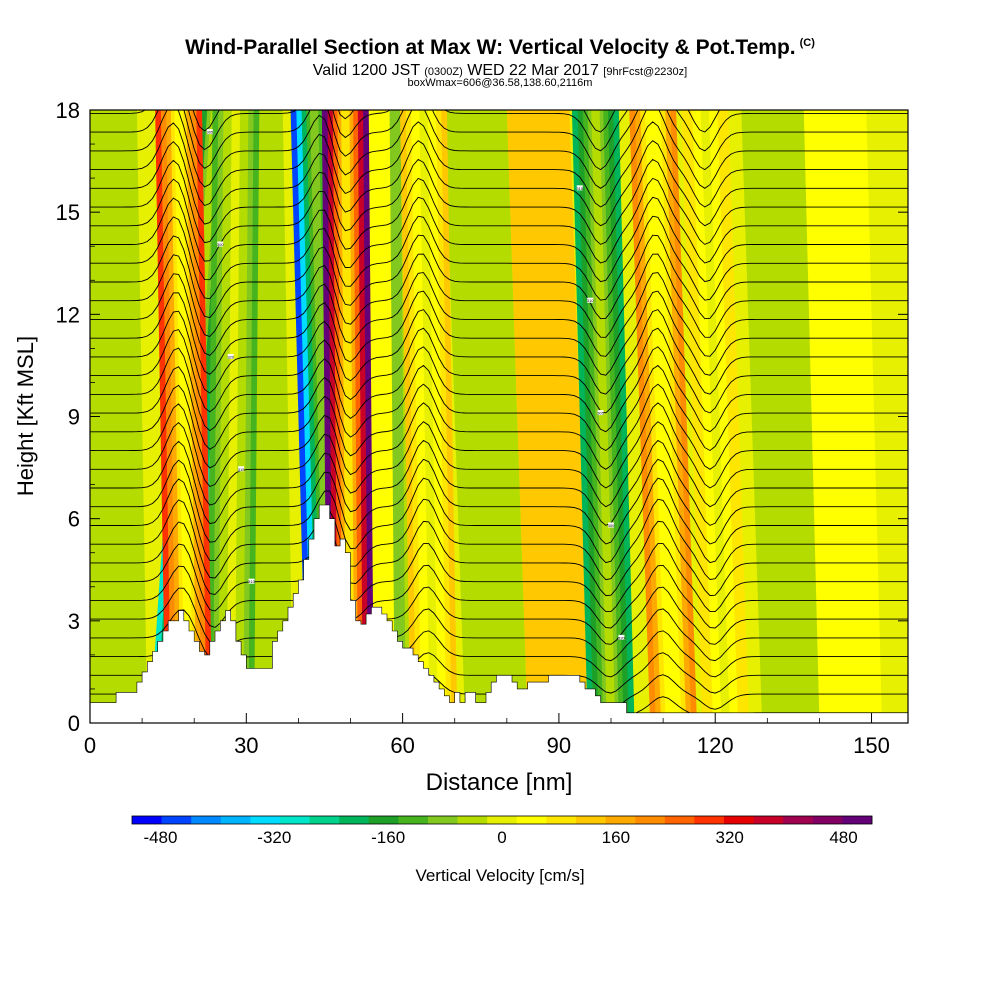 Image resolution: width=1000 pixels, height=1000 pixels. What do you see at coordinates (730, 837) in the screenshot?
I see `colorbar-tick-320: 320` at bounding box center [730, 837].